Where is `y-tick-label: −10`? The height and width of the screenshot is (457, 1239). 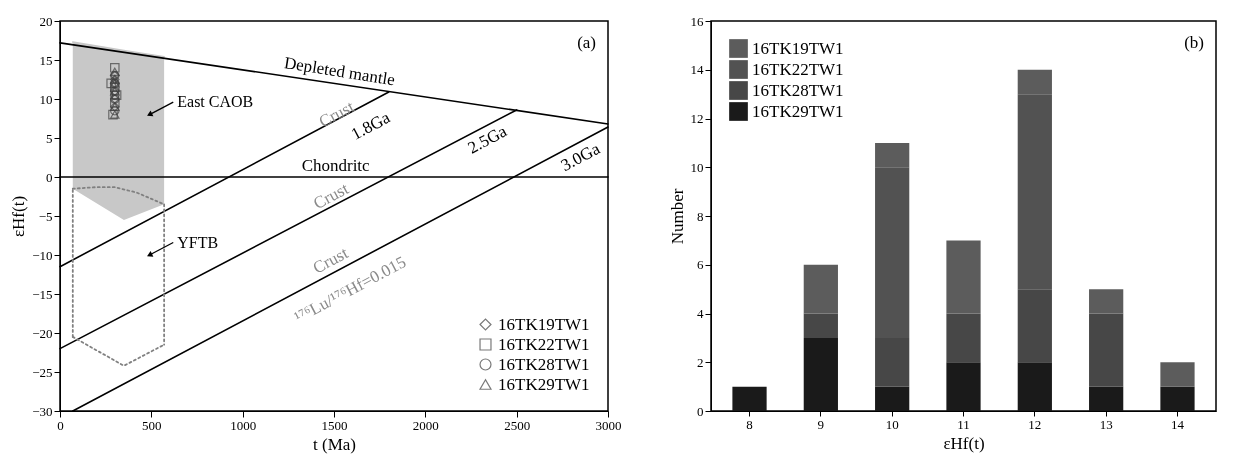
y-tick-label: −10 is located at coordinates (42, 255).